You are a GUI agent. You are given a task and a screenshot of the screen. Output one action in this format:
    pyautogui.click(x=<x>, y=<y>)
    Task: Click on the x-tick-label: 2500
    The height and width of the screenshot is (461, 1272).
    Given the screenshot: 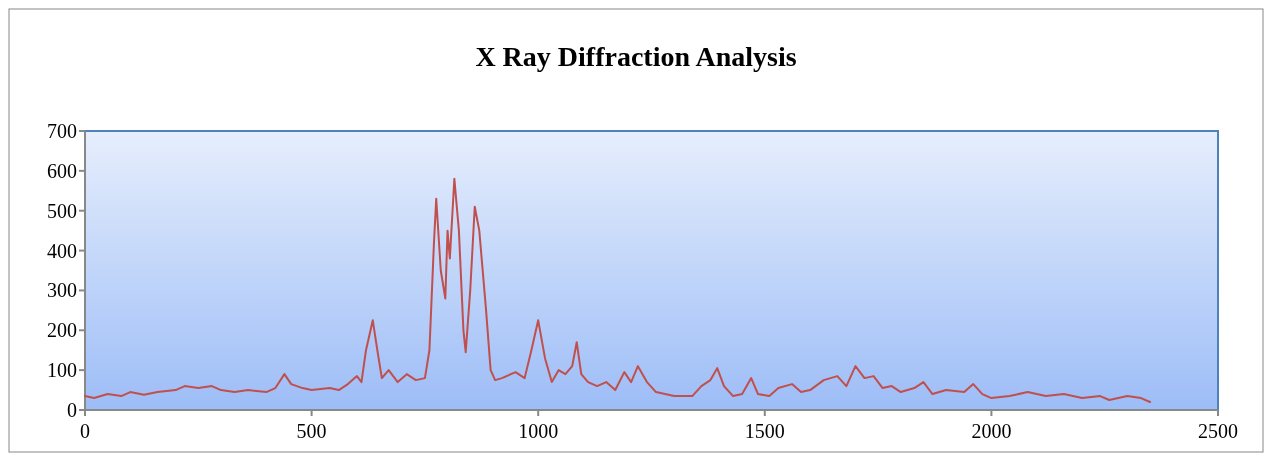 What is the action you would take?
    pyautogui.click(x=1218, y=431)
    